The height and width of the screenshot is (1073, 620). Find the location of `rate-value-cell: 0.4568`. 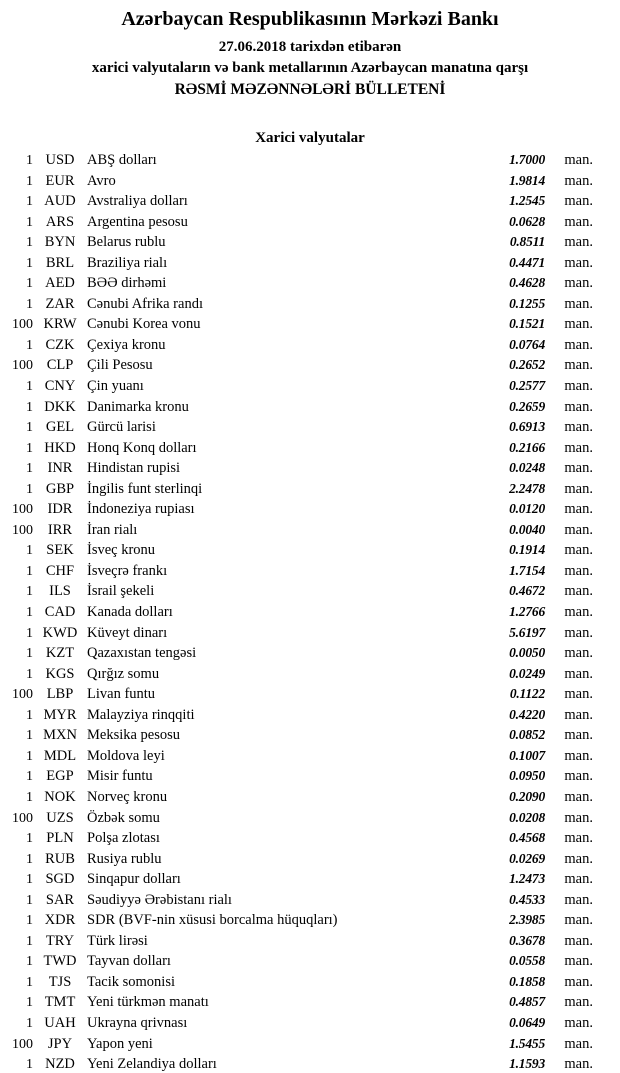

rate-value-cell: 0.4568 is located at coordinates (527, 838).